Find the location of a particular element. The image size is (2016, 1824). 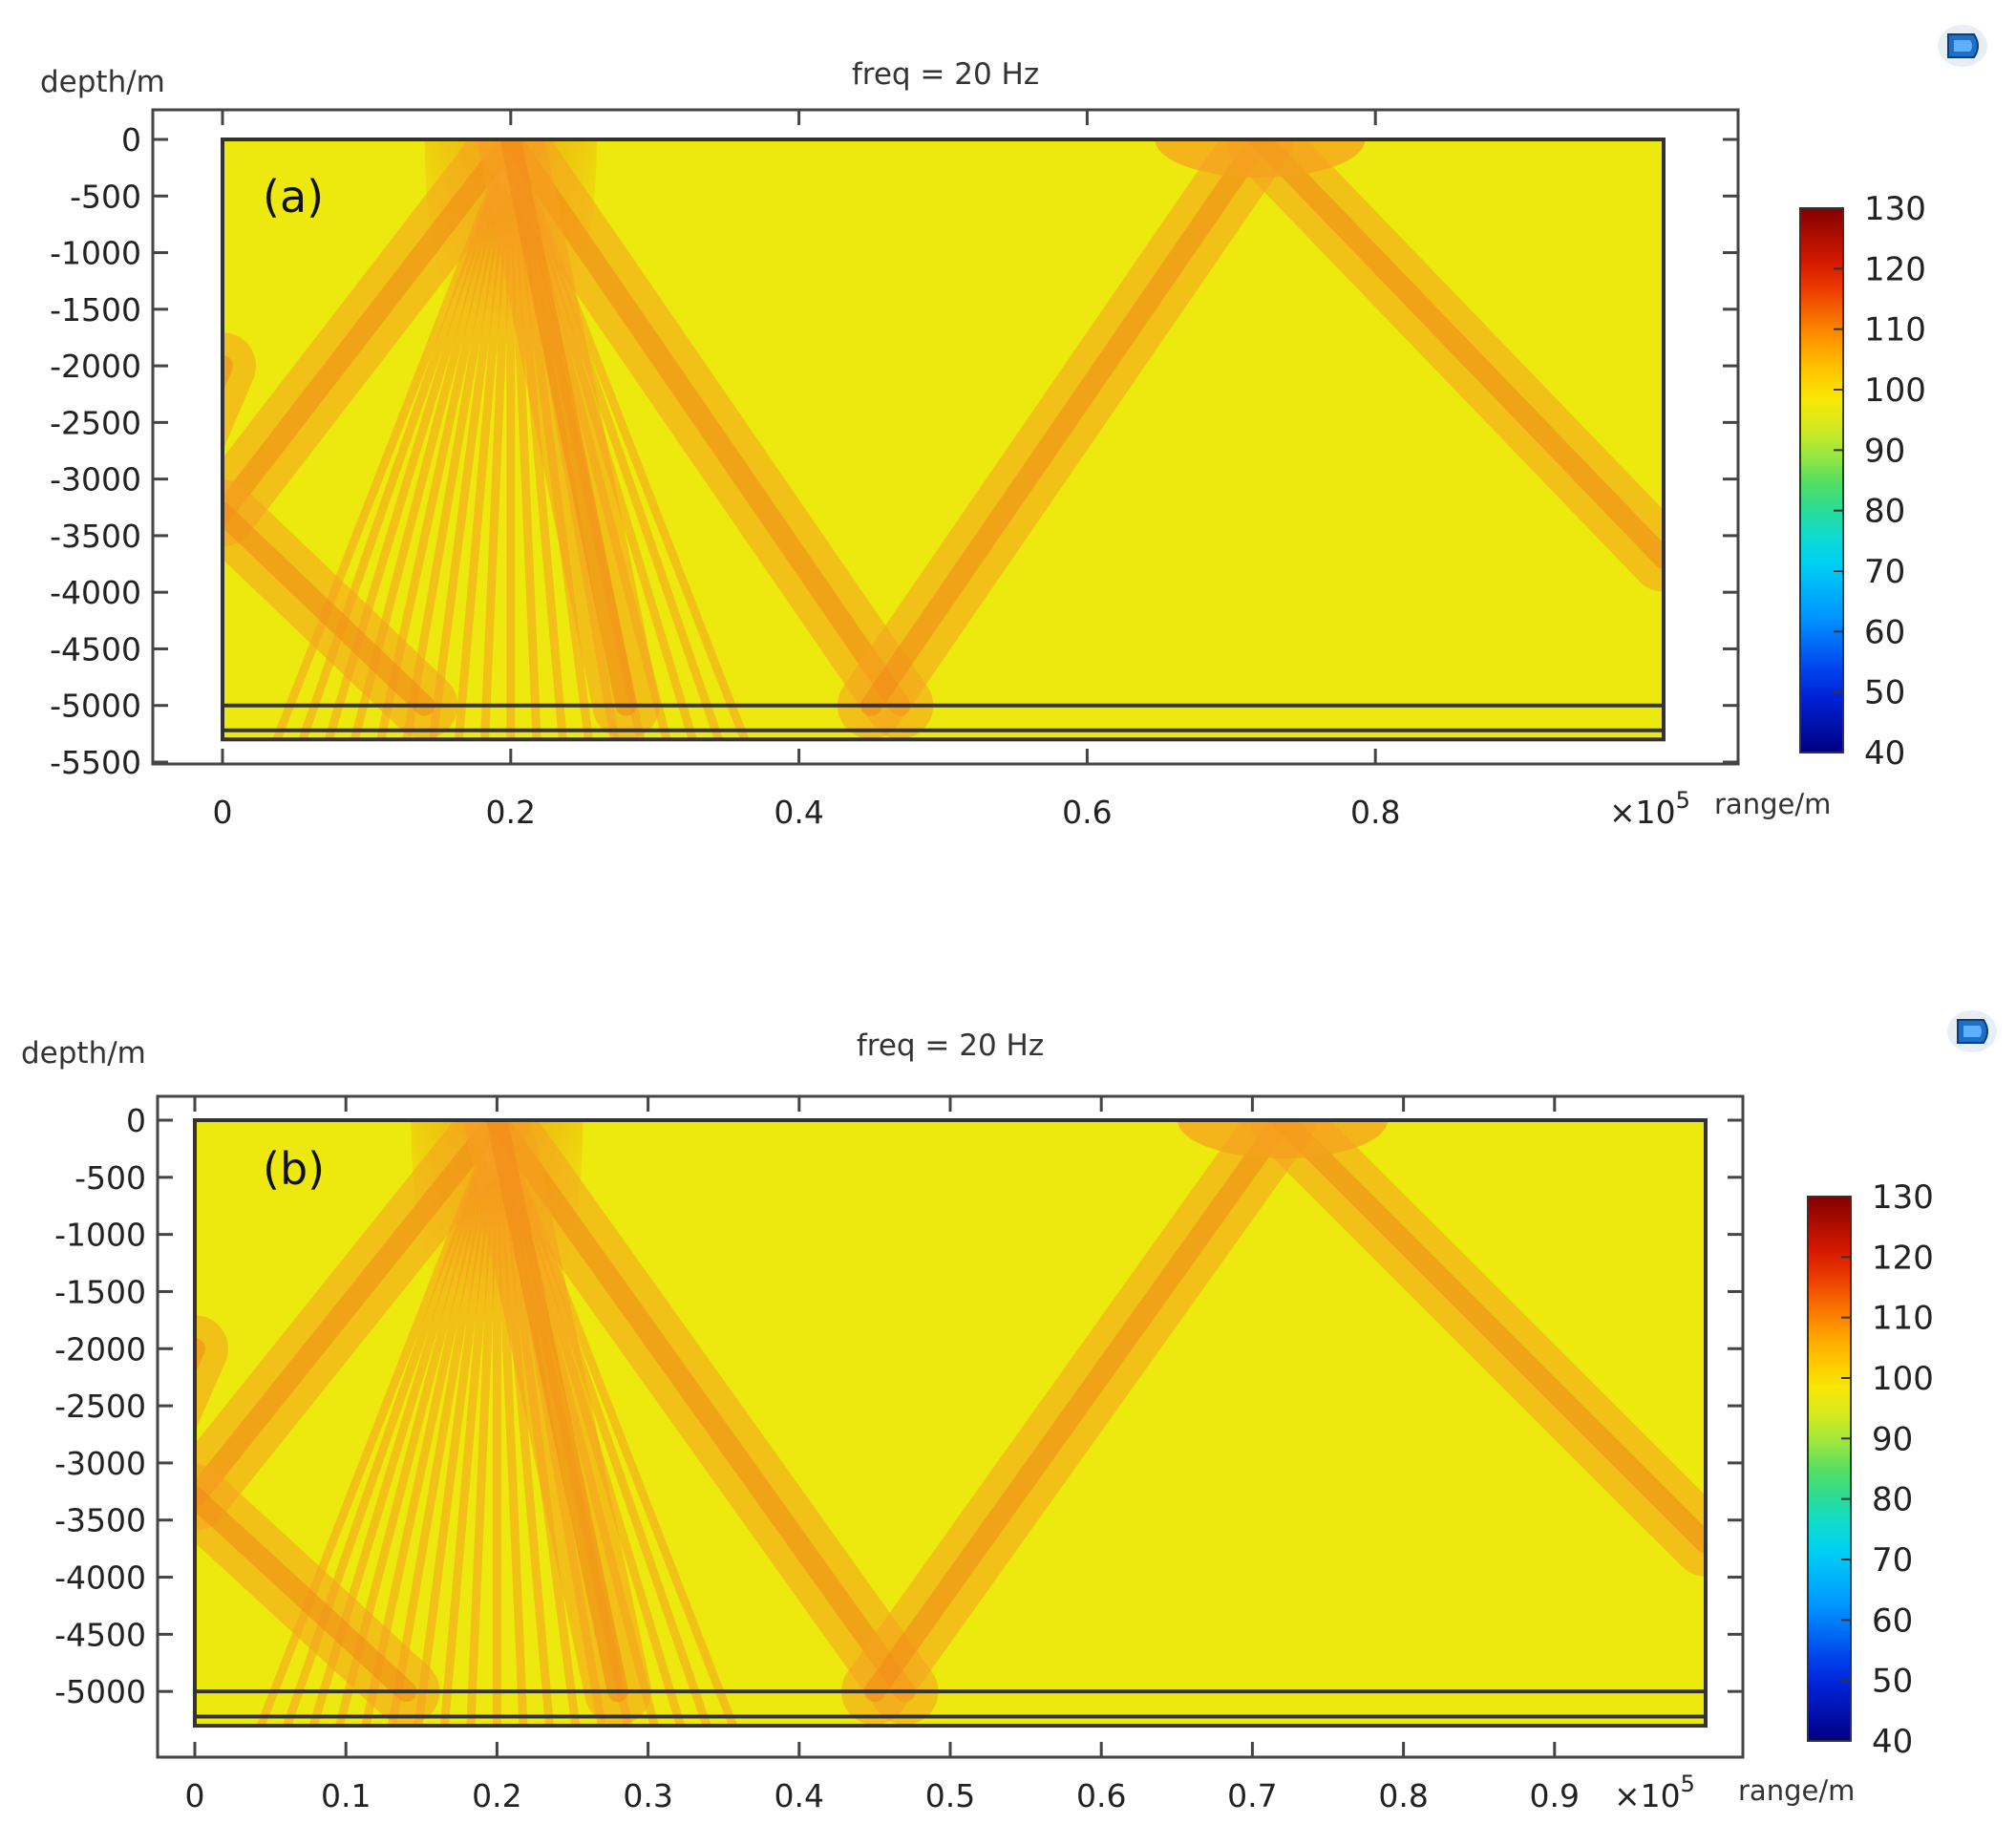

y-tick-label: -500 is located at coordinates (105, 197).